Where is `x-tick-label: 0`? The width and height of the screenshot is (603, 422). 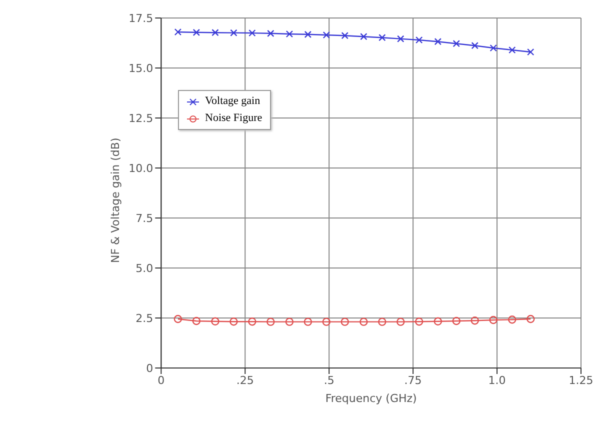 x-tick-label: 0 is located at coordinates (161, 380).